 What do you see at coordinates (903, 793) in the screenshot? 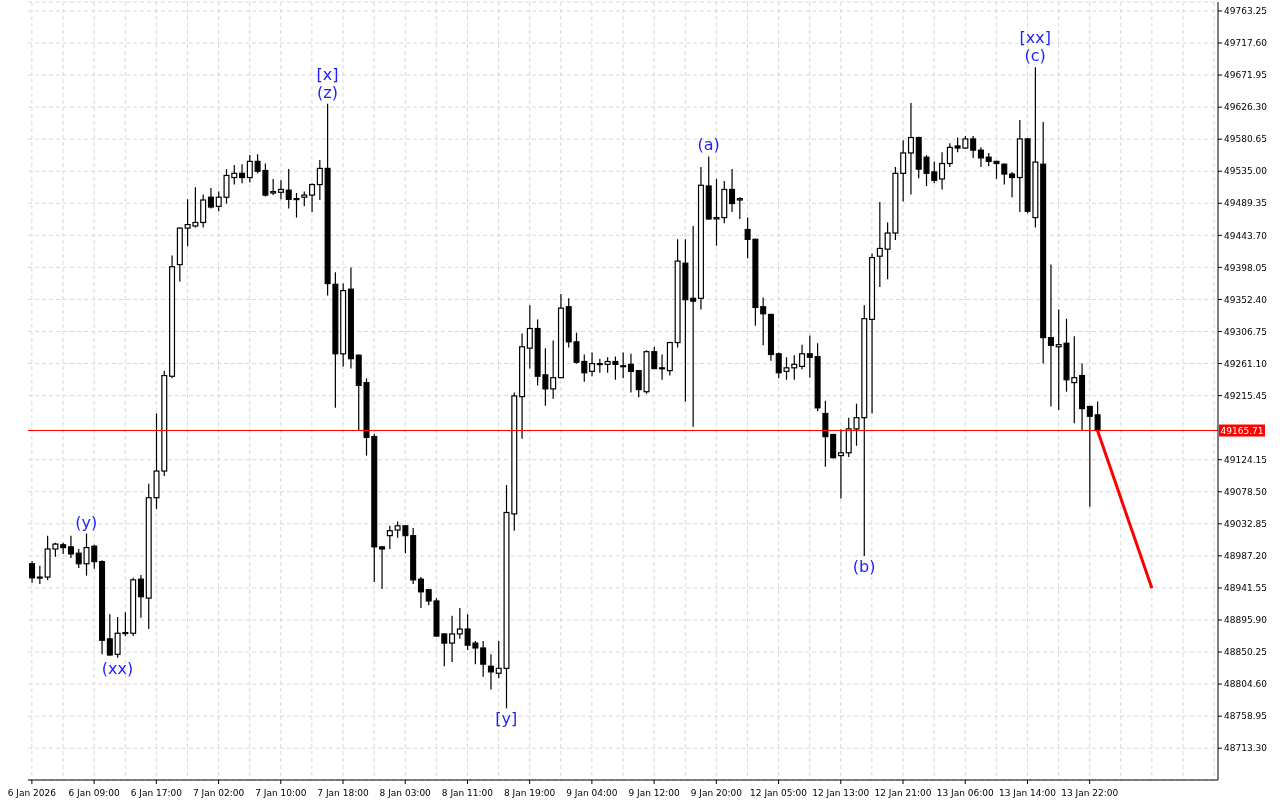
I see `x-tick-label: 12 Jan 21:00` at bounding box center [903, 793].